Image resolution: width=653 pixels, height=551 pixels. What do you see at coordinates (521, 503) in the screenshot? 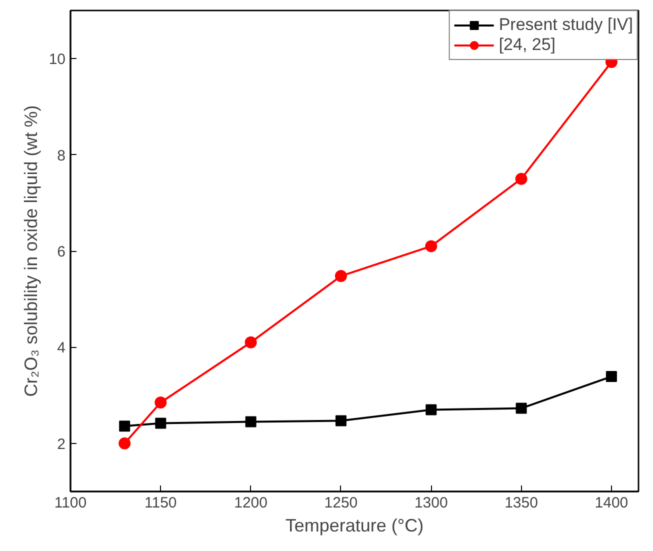
I see `x-tick-label: 1350` at bounding box center [521, 503].